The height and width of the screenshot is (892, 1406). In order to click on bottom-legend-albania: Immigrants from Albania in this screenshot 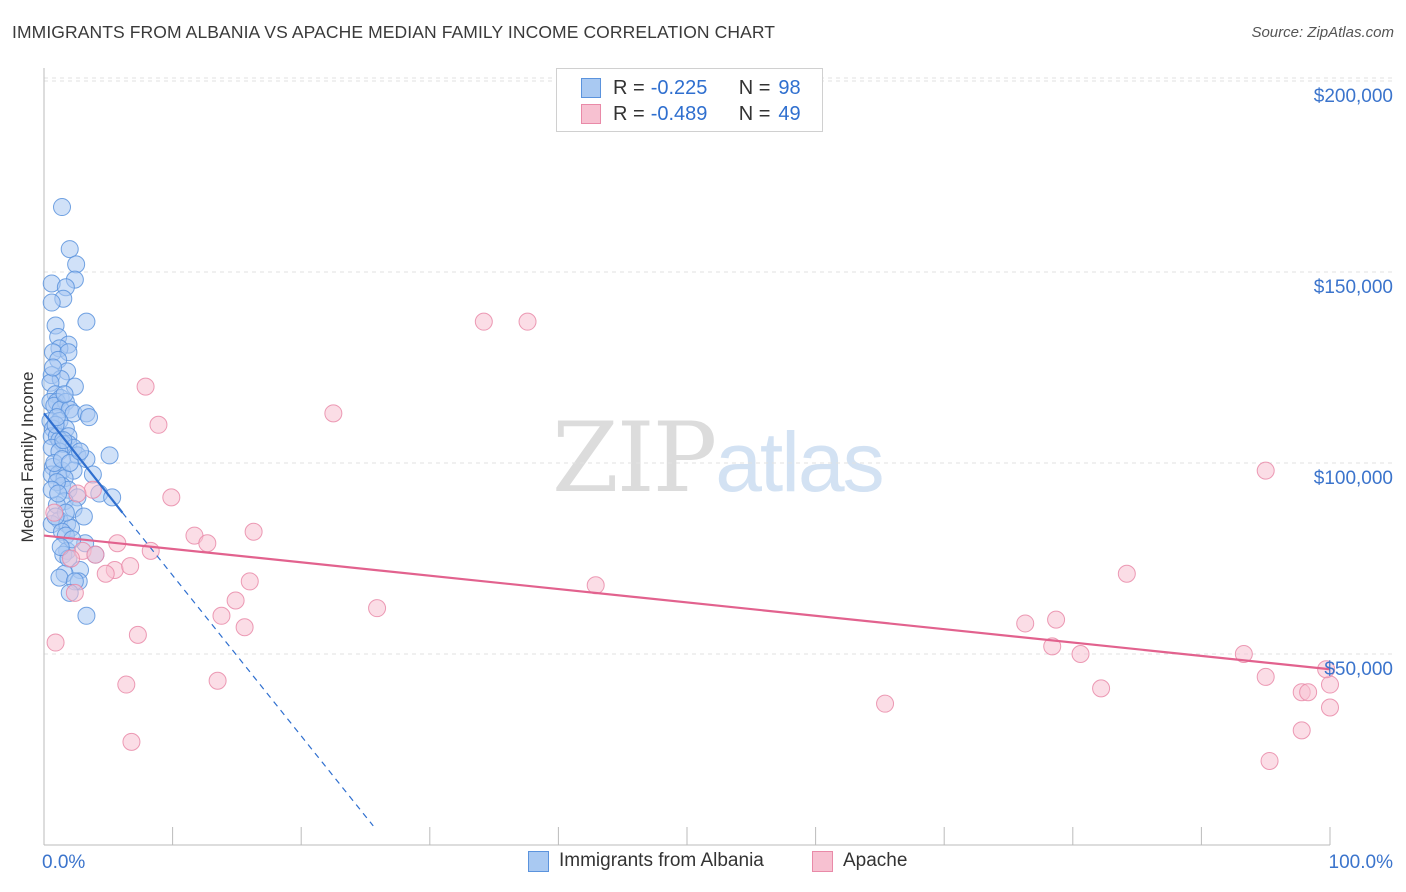, I will do `click(646, 861)`.